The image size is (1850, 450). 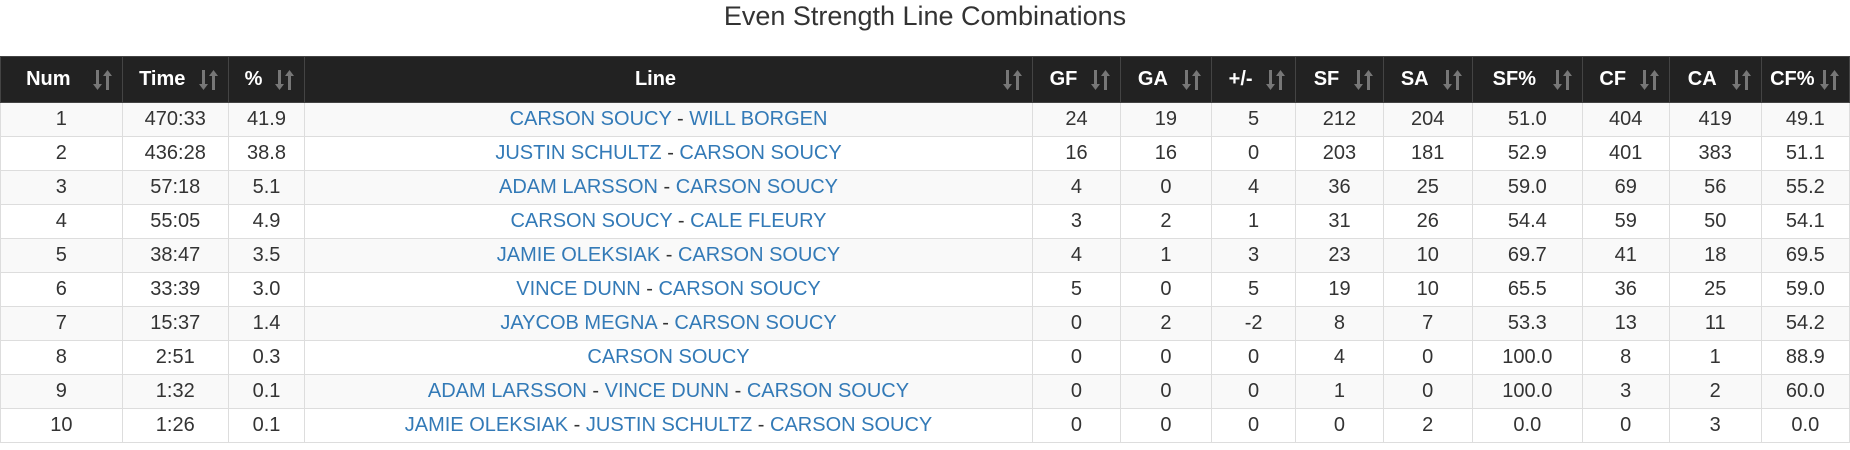 What do you see at coordinates (61, 119) in the screenshot?
I see `cell-num: 1` at bounding box center [61, 119].